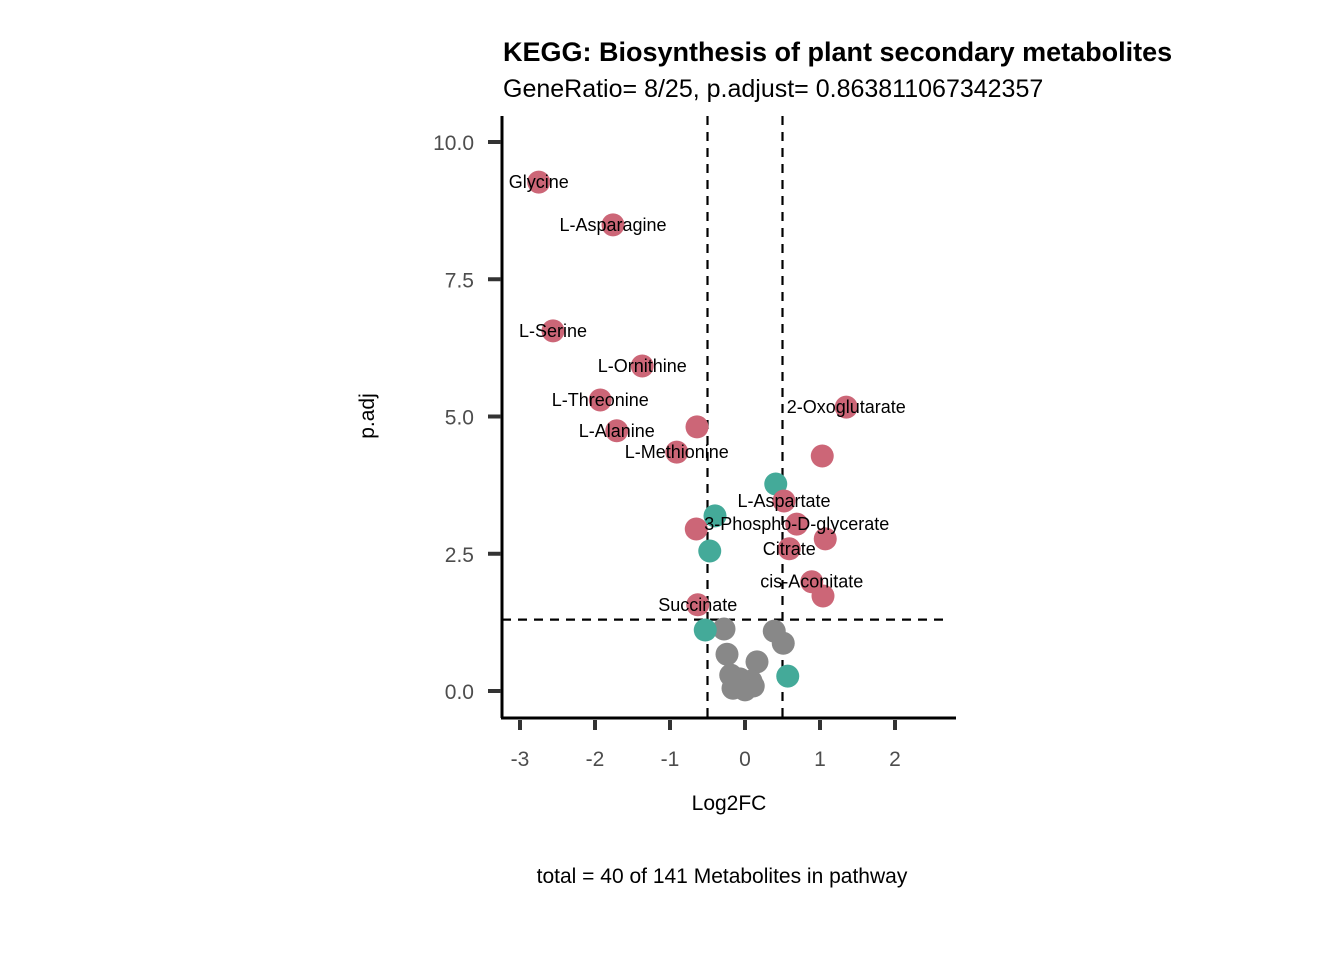  Describe the element at coordinates (459, 555) in the screenshot. I see `y-tick-label: 2.5` at that location.